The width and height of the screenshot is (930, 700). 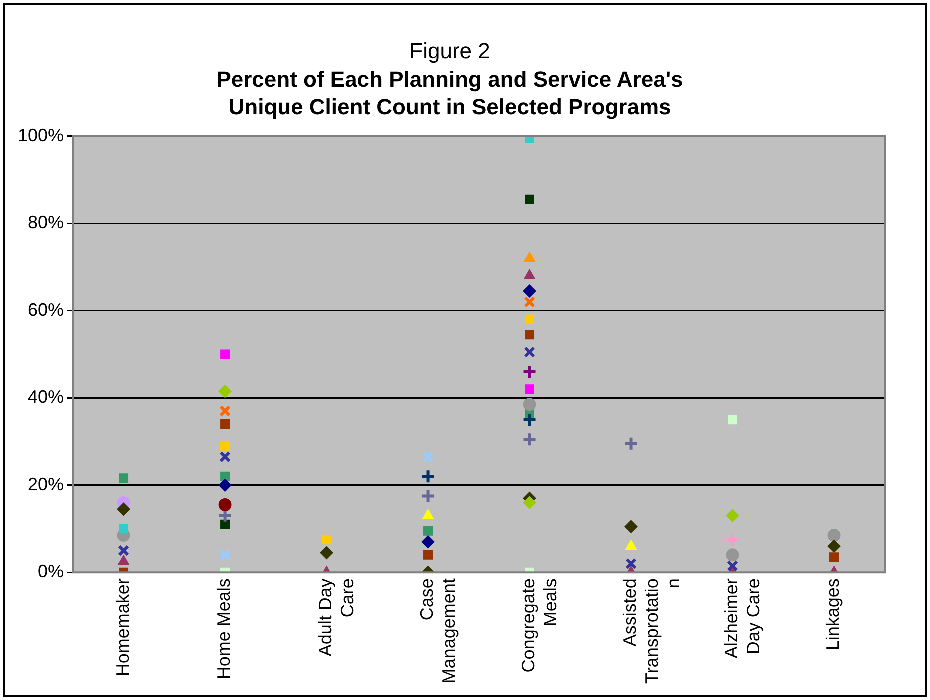 What do you see at coordinates (539, 625) in the screenshot?
I see `x-tick-label: Congregate Meals` at bounding box center [539, 625].